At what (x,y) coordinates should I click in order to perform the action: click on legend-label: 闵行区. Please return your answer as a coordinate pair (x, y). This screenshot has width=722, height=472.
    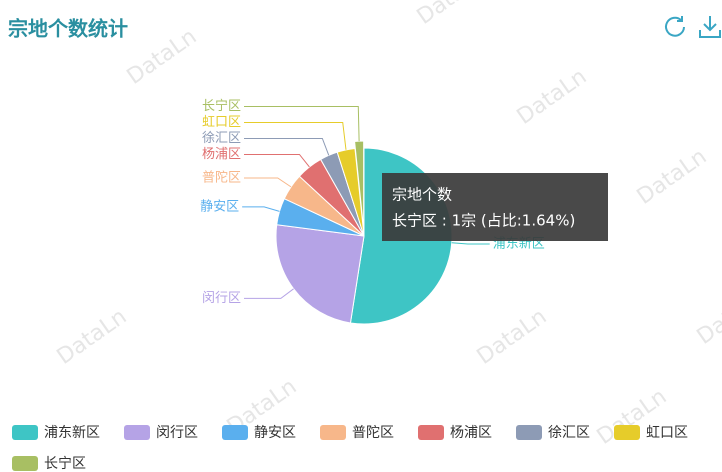
    Looking at the image, I should click on (177, 433).